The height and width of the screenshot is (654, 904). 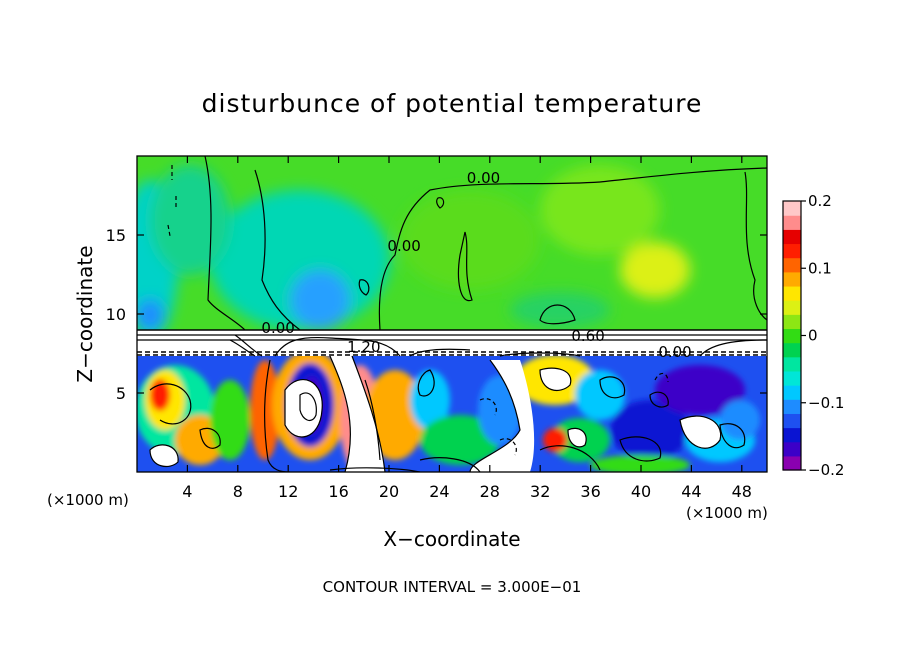 I want to click on colorbar-tick-label: 0.2, so click(x=820, y=201).